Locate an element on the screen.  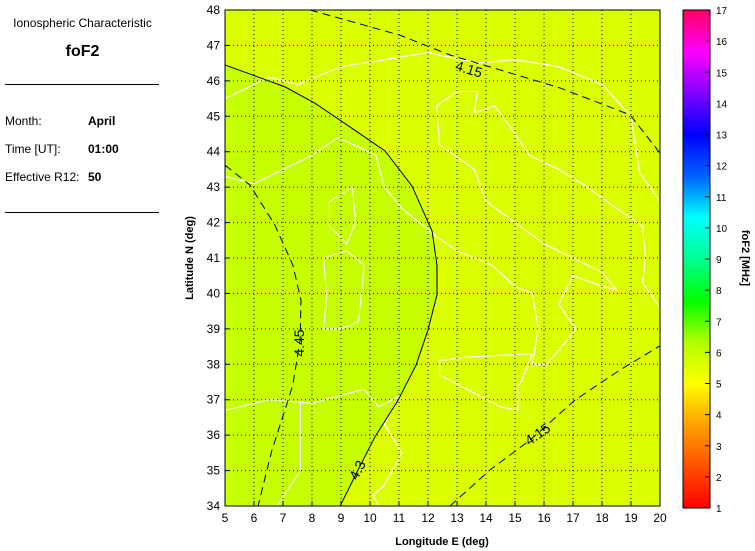
parameter-title: foF2 is located at coordinates (82, 51).